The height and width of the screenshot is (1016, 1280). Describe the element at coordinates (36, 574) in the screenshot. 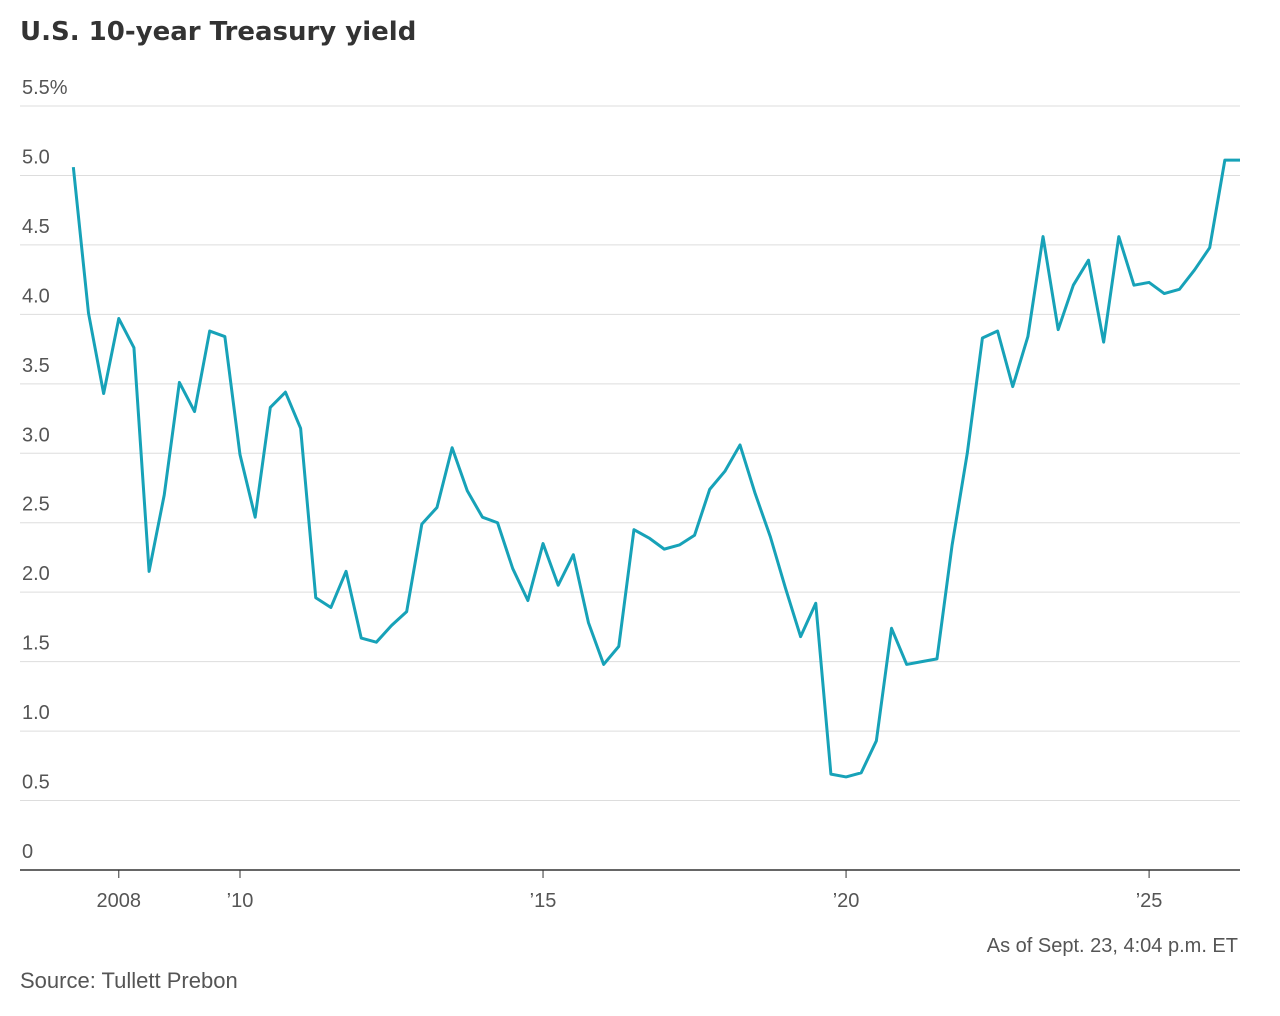

I see `y-tick-label: 2.0` at that location.